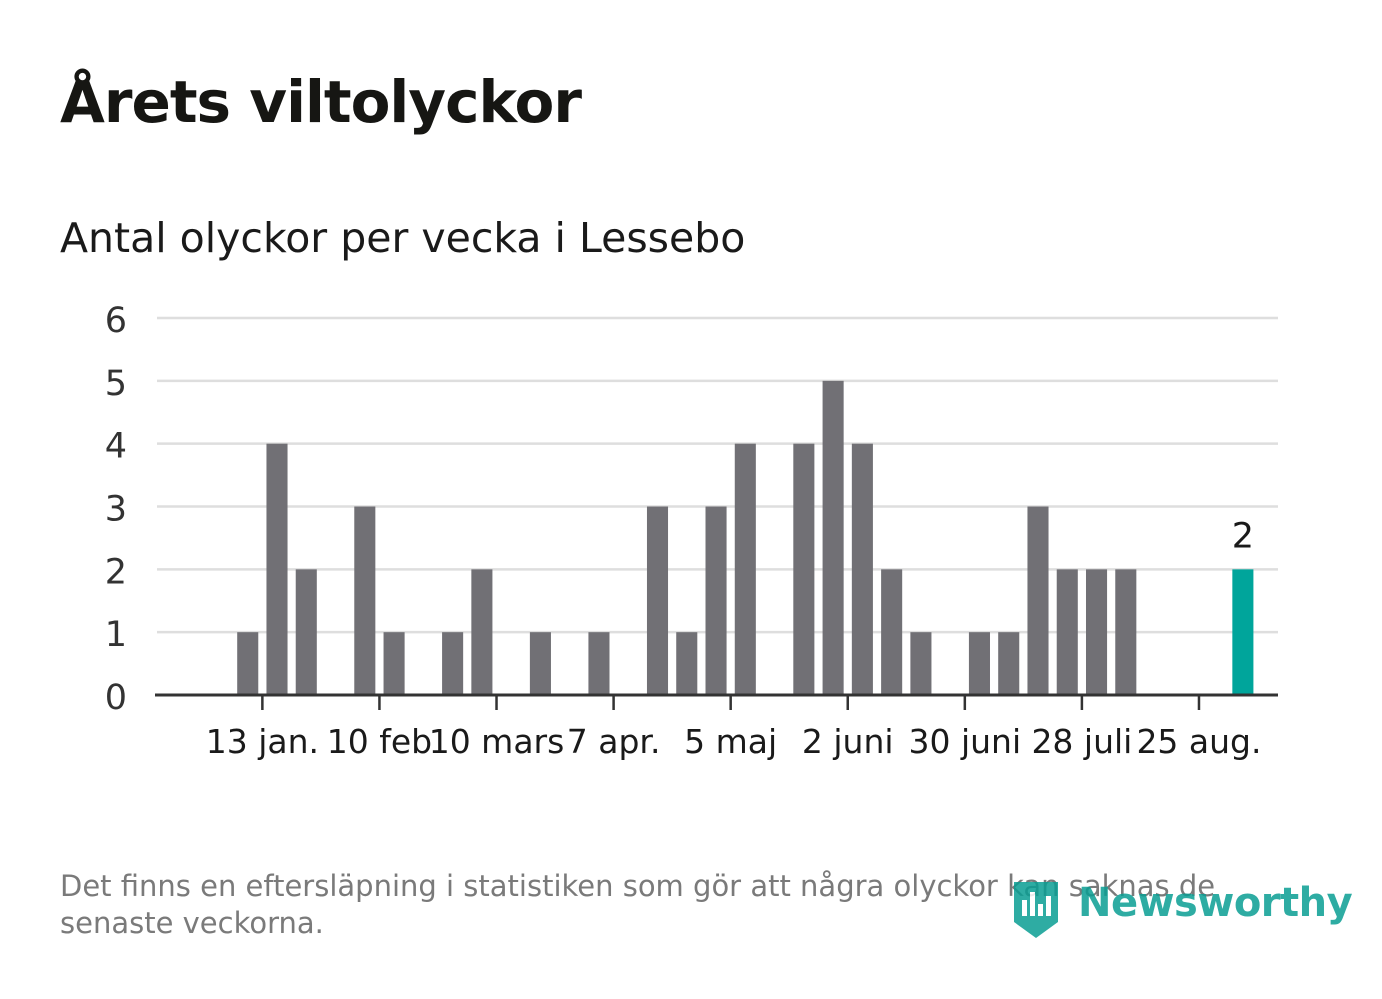 Image resolution: width=1382 pixels, height=999 pixels. Describe the element at coordinates (116, 321) in the screenshot. I see `y-tick-label: 6` at that location.